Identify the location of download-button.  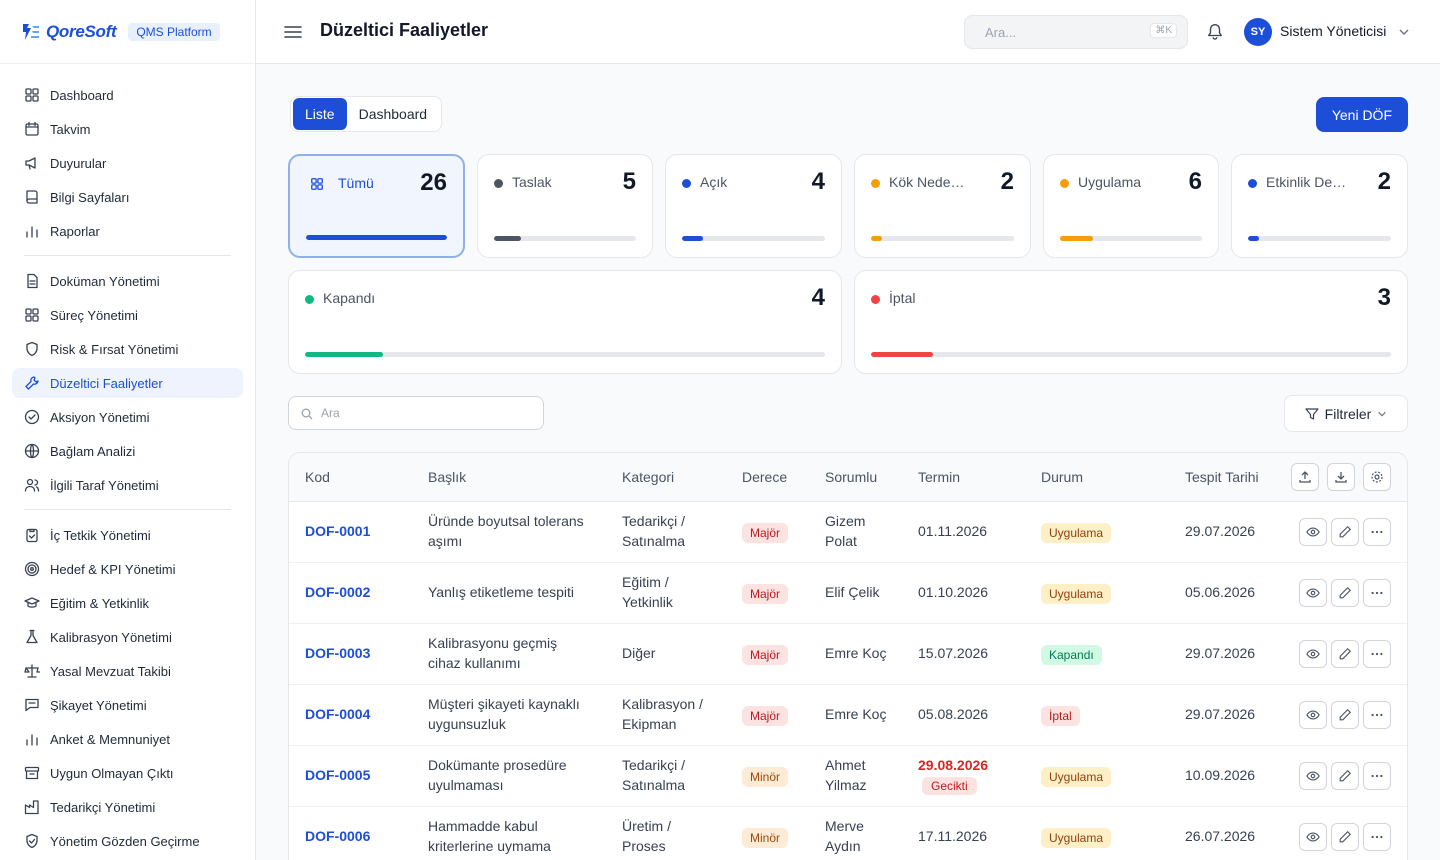
(1341, 477).